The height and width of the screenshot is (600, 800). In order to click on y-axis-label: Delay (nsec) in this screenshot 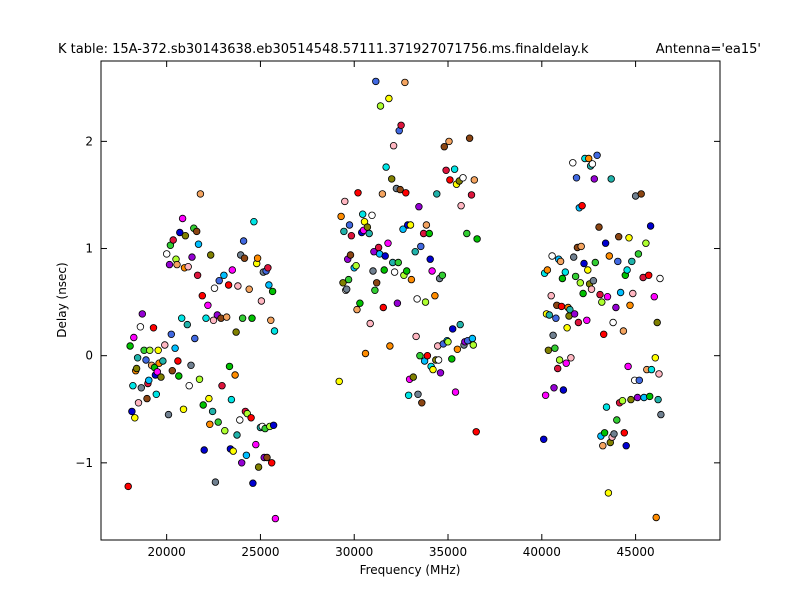, I will do `click(62, 299)`.